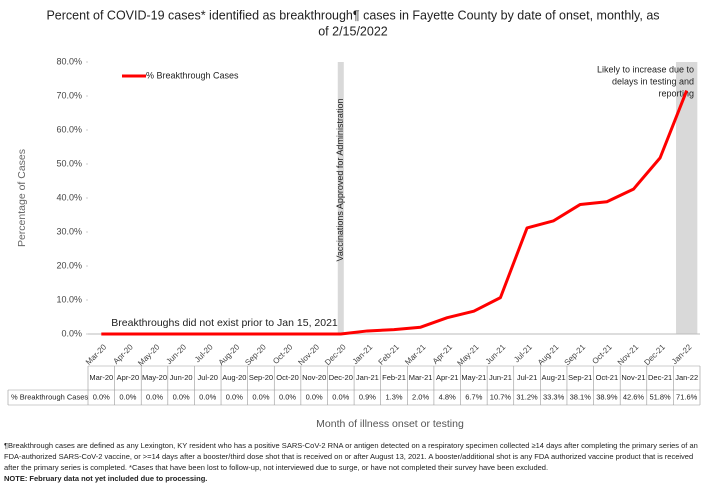 The height and width of the screenshot is (485, 706). Describe the element at coordinates (363, 354) in the screenshot. I see `x-tick-label: Jan-21` at that location.